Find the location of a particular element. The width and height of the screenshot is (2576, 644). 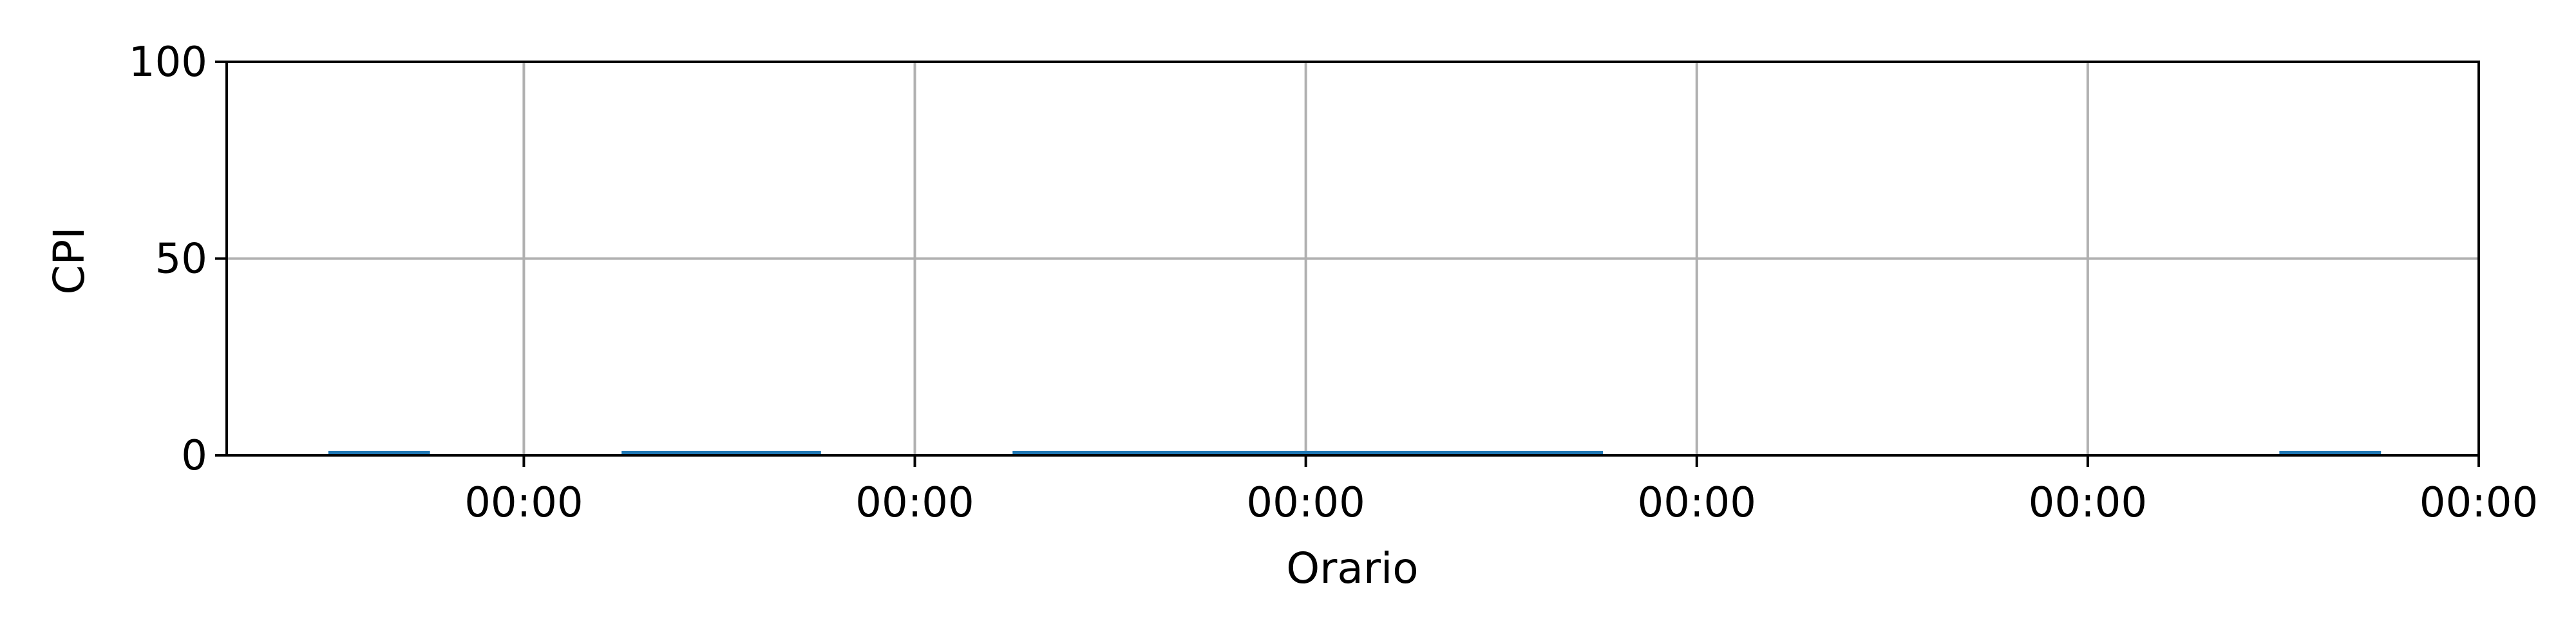

y-tick-label: 50 is located at coordinates (181, 259).